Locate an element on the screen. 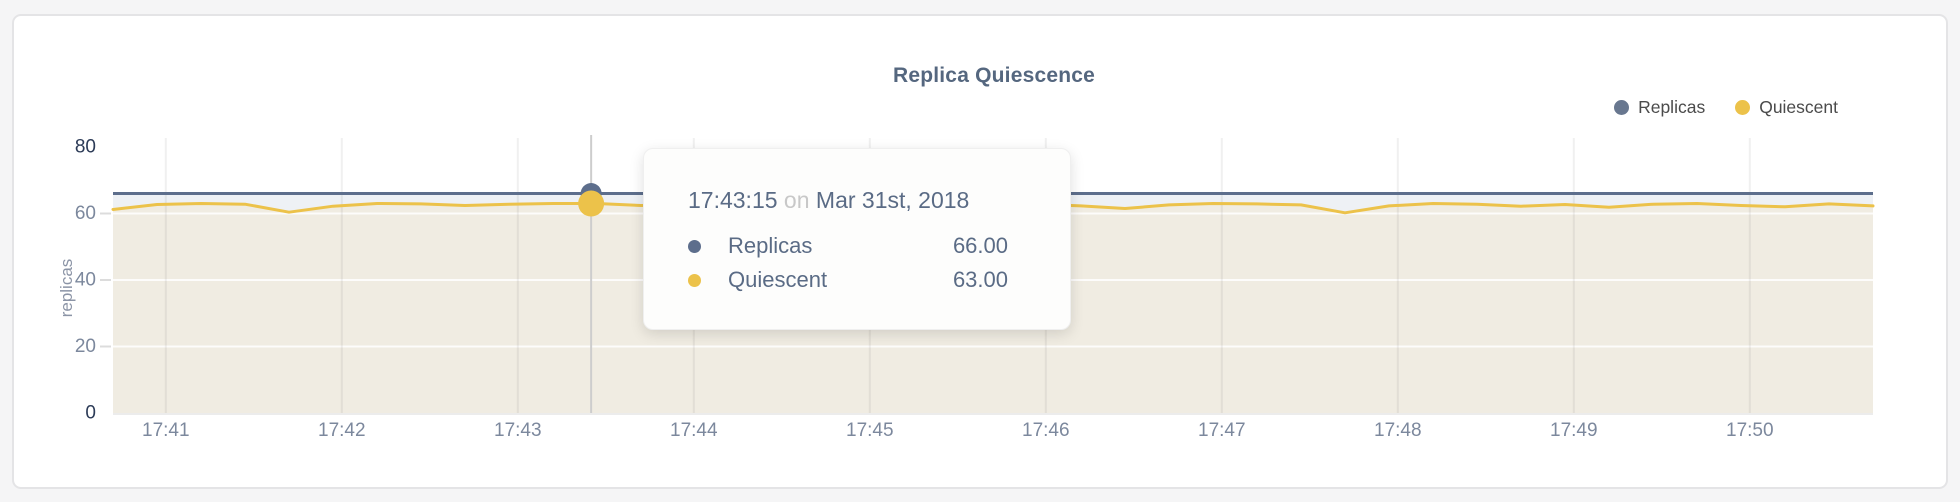  tooltip-series-value: 66.00 is located at coordinates (980, 245).